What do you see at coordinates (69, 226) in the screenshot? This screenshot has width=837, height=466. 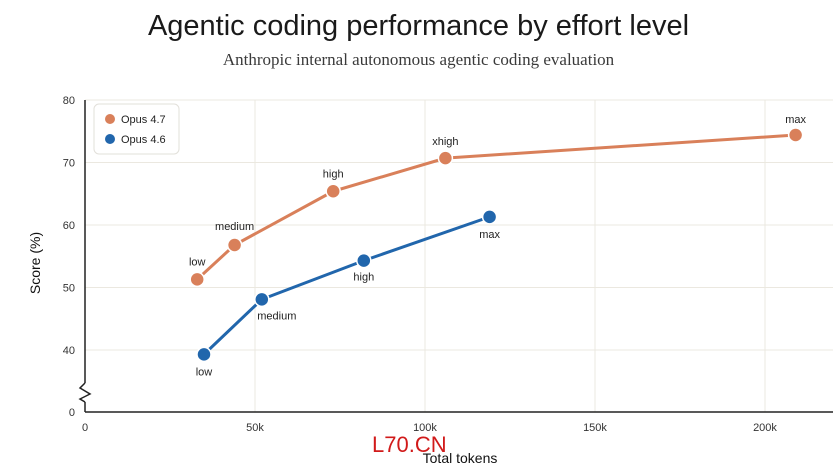 I see `y-tick-label: 60` at bounding box center [69, 226].